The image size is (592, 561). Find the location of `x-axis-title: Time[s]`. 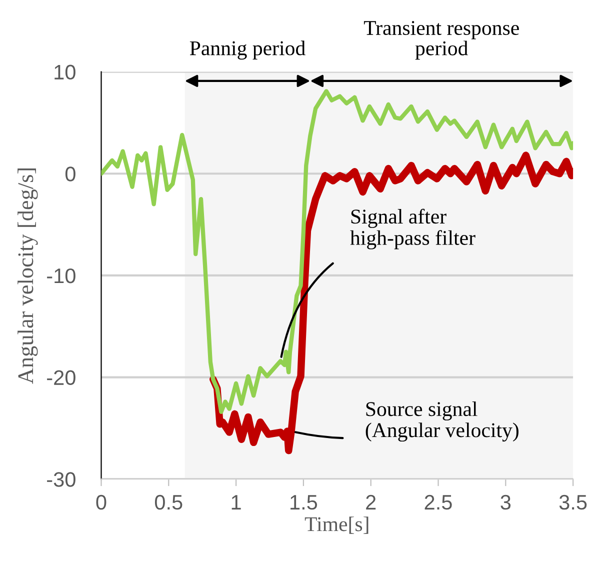

x-axis-title: Time[s] is located at coordinates (336, 525).